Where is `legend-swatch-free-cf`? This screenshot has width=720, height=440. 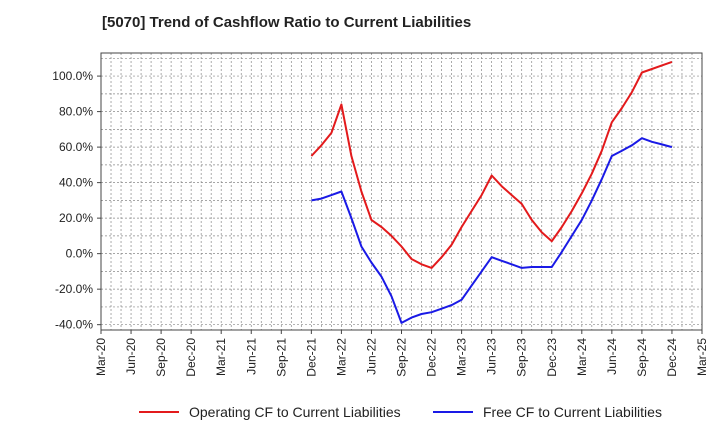
legend-swatch-free-cf is located at coordinates (453, 412).